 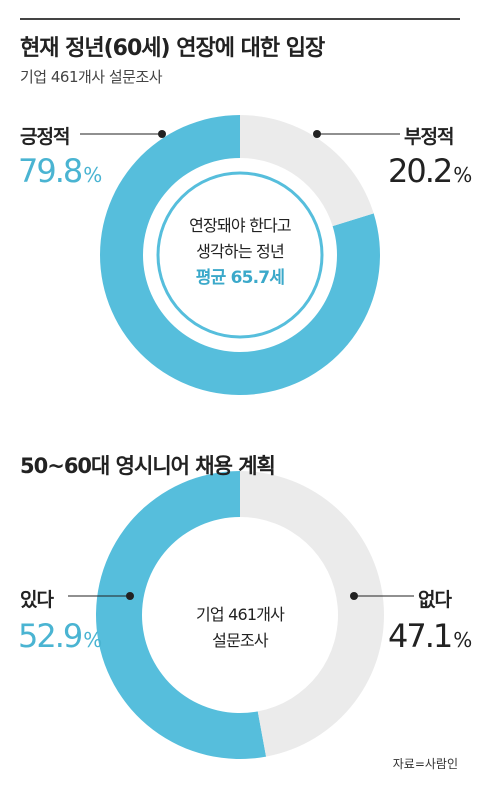 What do you see at coordinates (429, 137) in the screenshot?
I see `slice-label-negative: 부정적` at bounding box center [429, 137].